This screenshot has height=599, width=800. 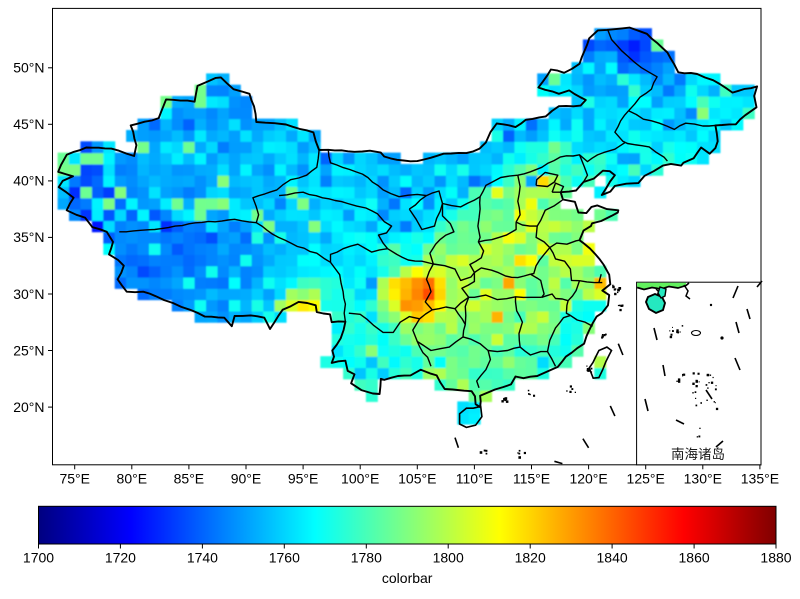 I want to click on svg-text: 30°N, so click(x=28, y=294).